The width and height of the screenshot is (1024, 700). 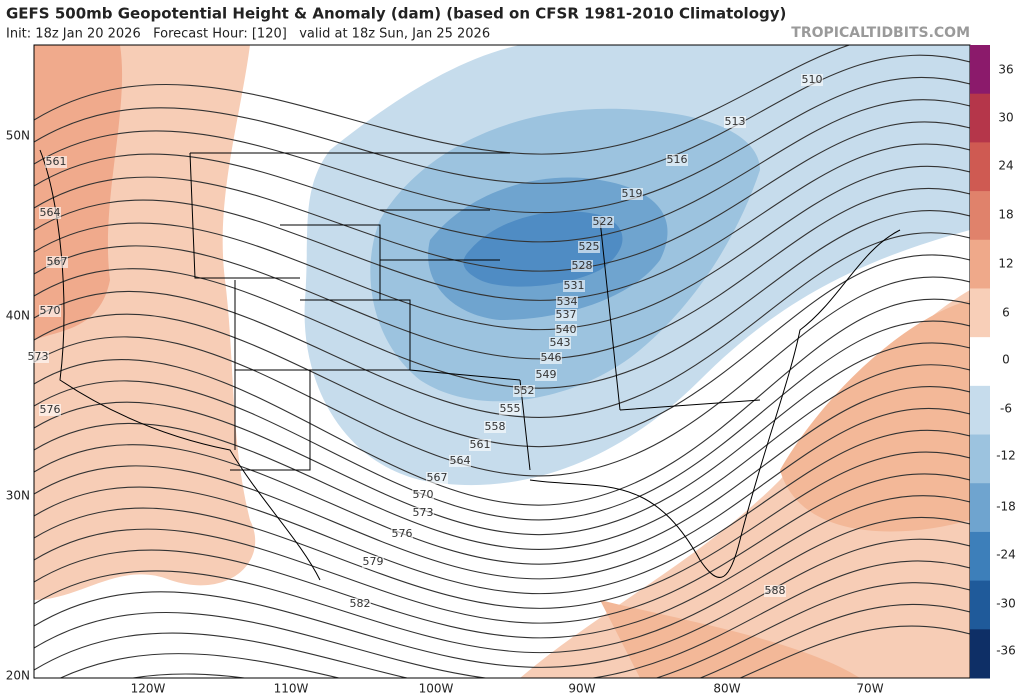 I want to click on colorbar-label: -24, so click(x=1006, y=555).